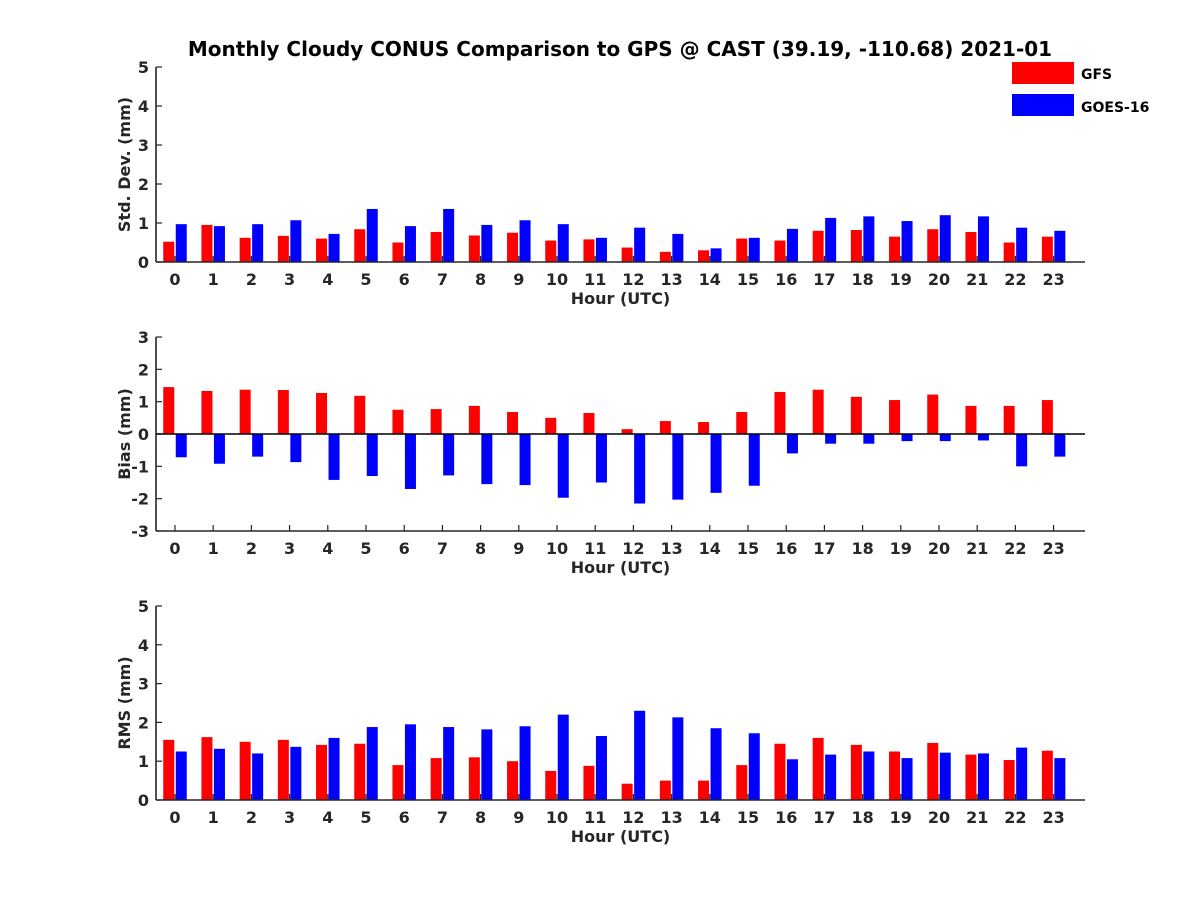  What do you see at coordinates (365, 817) in the screenshot?
I see `x-tick-label: 5` at bounding box center [365, 817].